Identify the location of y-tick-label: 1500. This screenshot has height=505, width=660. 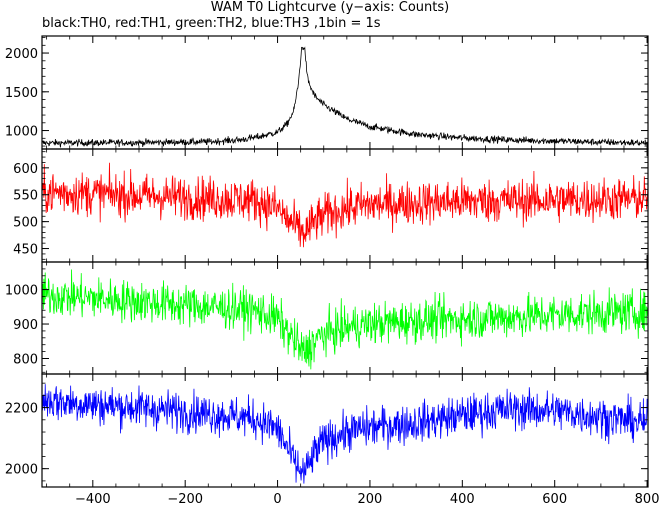
(21, 93).